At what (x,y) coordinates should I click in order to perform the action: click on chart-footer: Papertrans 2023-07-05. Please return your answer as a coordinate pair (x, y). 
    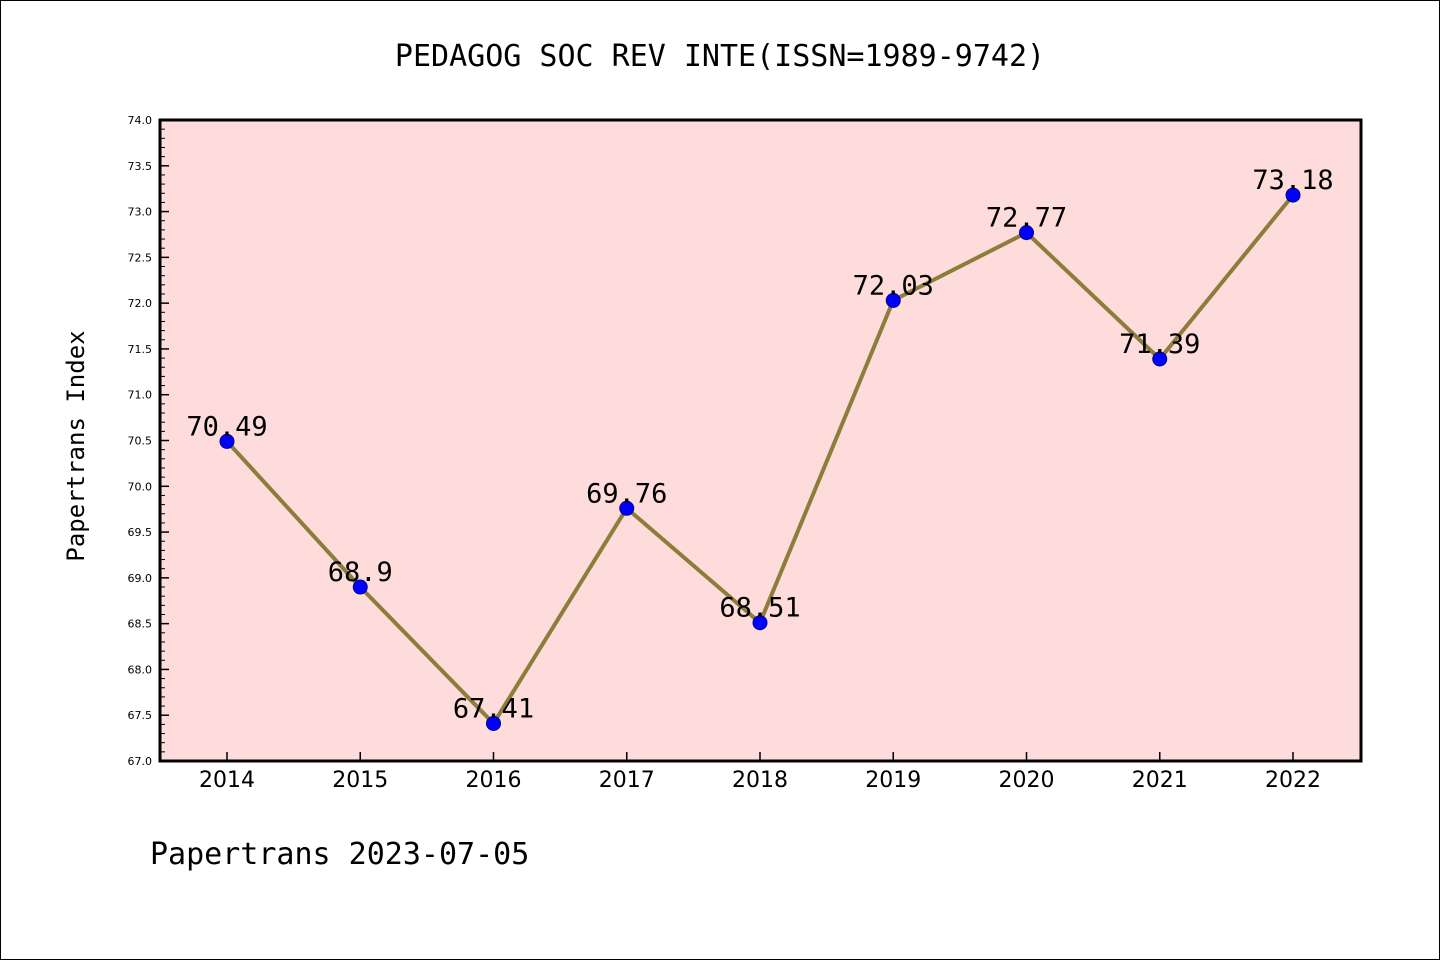
    Looking at the image, I should click on (339, 854).